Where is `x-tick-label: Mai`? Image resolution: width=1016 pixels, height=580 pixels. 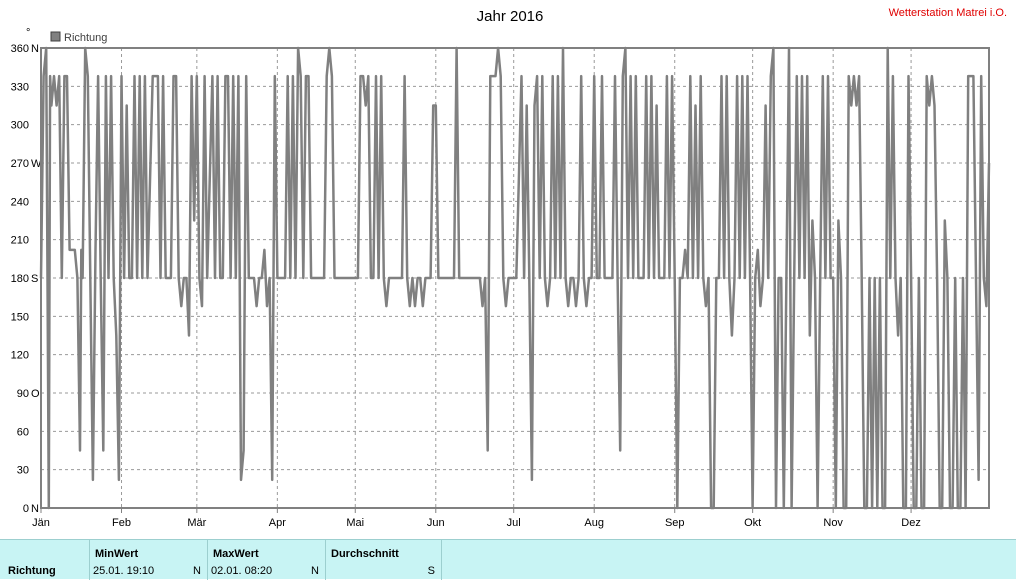
x-tick-label: Mai is located at coordinates (355, 523).